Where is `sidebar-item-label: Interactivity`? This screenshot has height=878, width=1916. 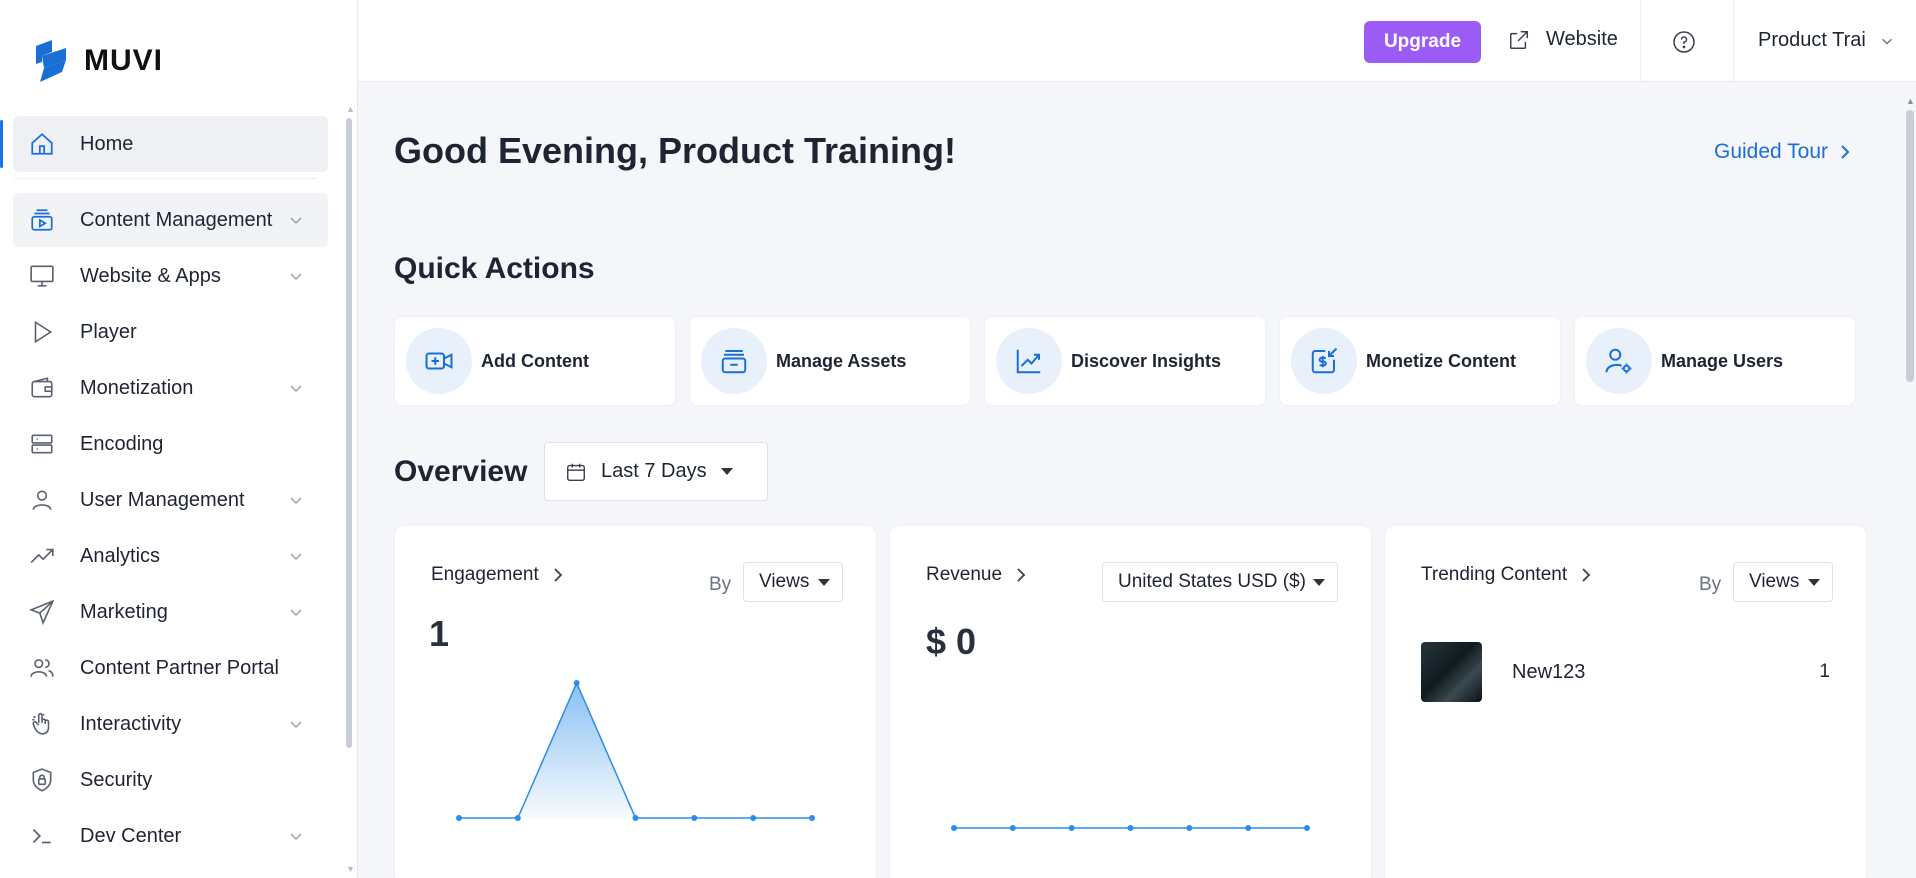 sidebar-item-label: Interactivity is located at coordinates (131, 723).